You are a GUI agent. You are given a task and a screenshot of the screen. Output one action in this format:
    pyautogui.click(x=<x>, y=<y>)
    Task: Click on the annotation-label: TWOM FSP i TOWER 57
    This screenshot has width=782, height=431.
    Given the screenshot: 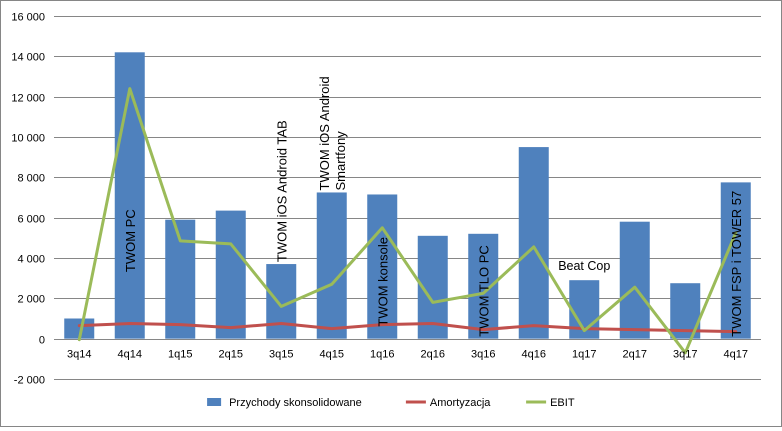 What is the action you would take?
    pyautogui.click(x=736, y=264)
    